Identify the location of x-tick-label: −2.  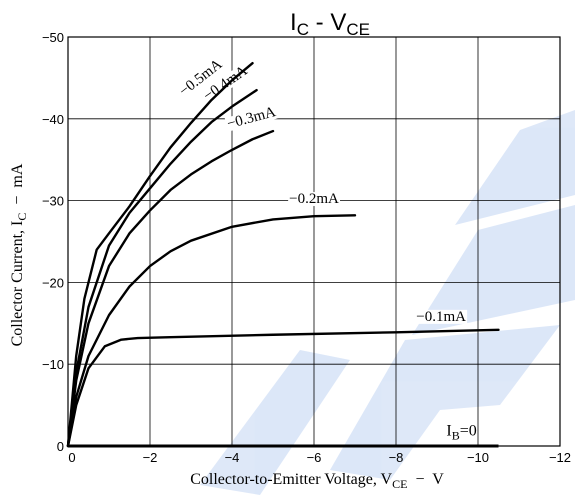
(150, 457).